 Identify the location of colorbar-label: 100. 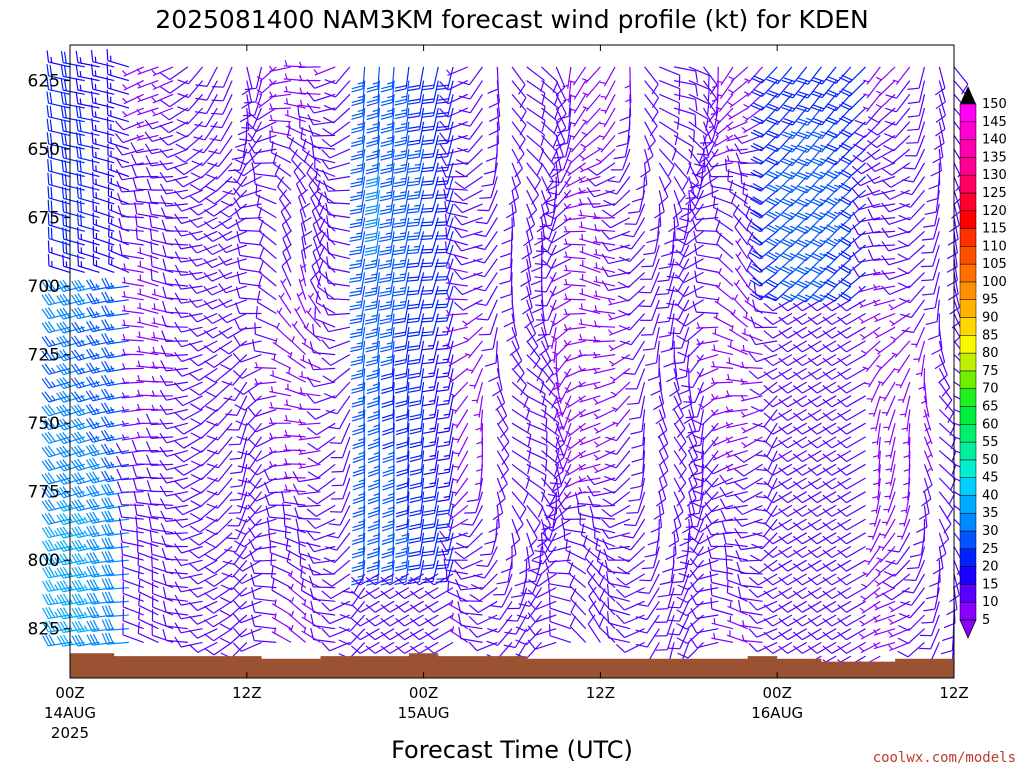
(994, 282).